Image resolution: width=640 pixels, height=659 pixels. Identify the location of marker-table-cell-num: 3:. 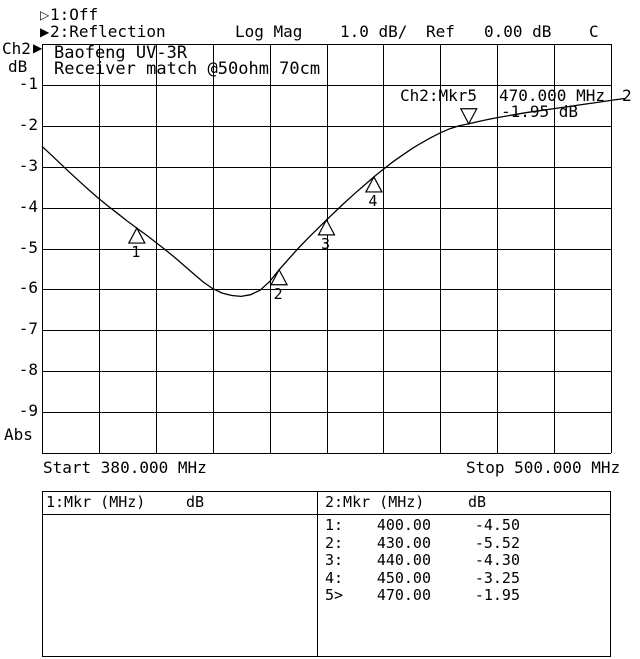
(334, 560).